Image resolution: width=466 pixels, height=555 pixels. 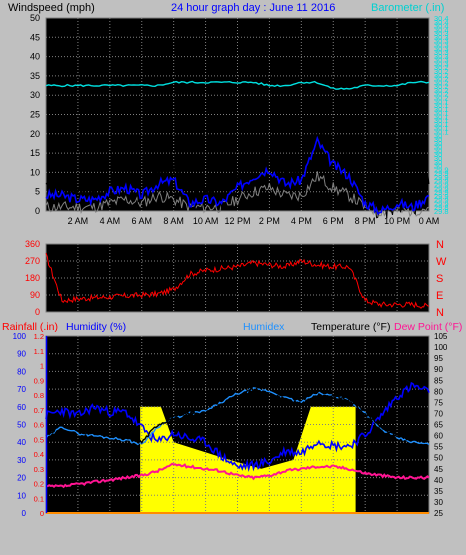 What do you see at coordinates (39, 454) in the screenshot?
I see `rain-tick-label: 0.4` at bounding box center [39, 454].